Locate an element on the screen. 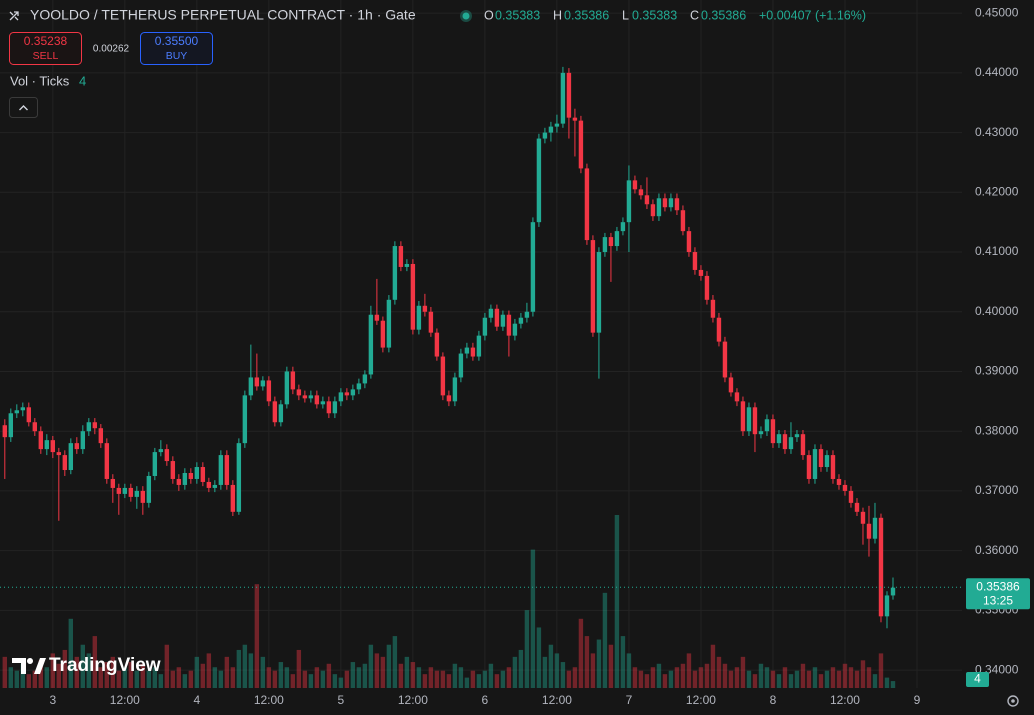  collapse-button is located at coordinates (23, 107).